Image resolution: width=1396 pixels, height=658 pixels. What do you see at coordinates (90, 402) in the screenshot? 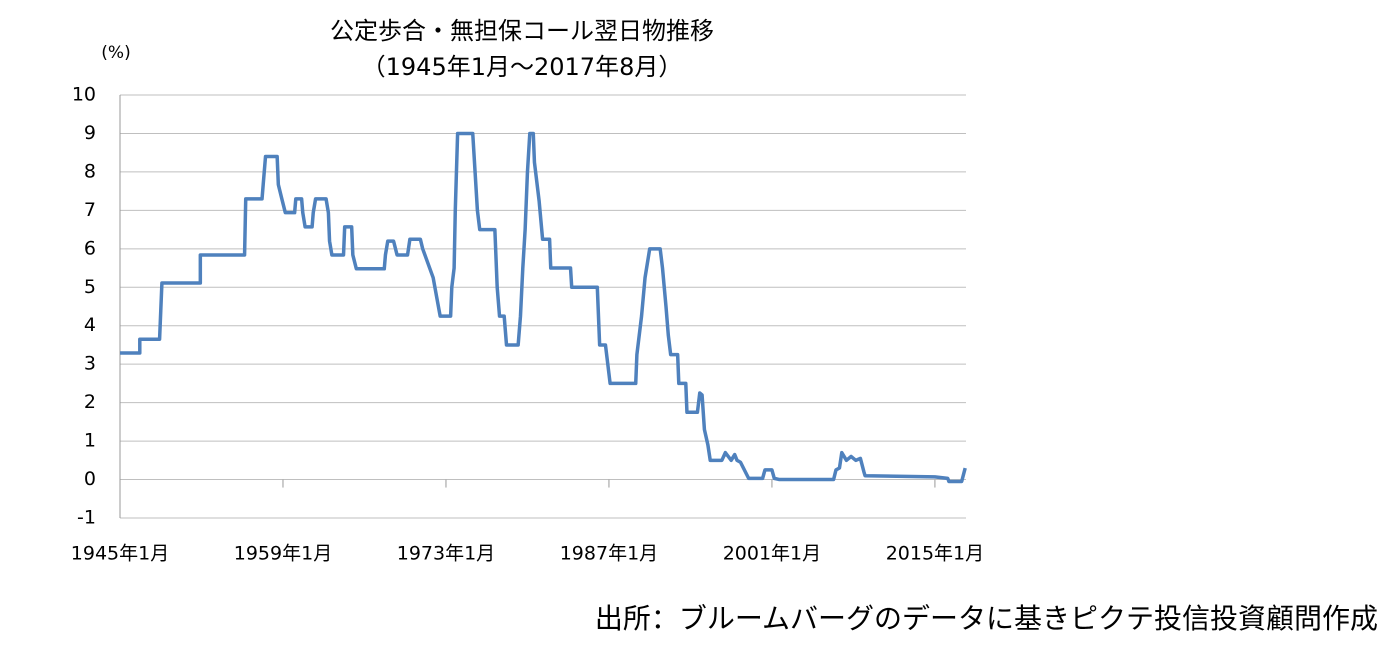
I see `y-tick-label: 2` at bounding box center [90, 402].